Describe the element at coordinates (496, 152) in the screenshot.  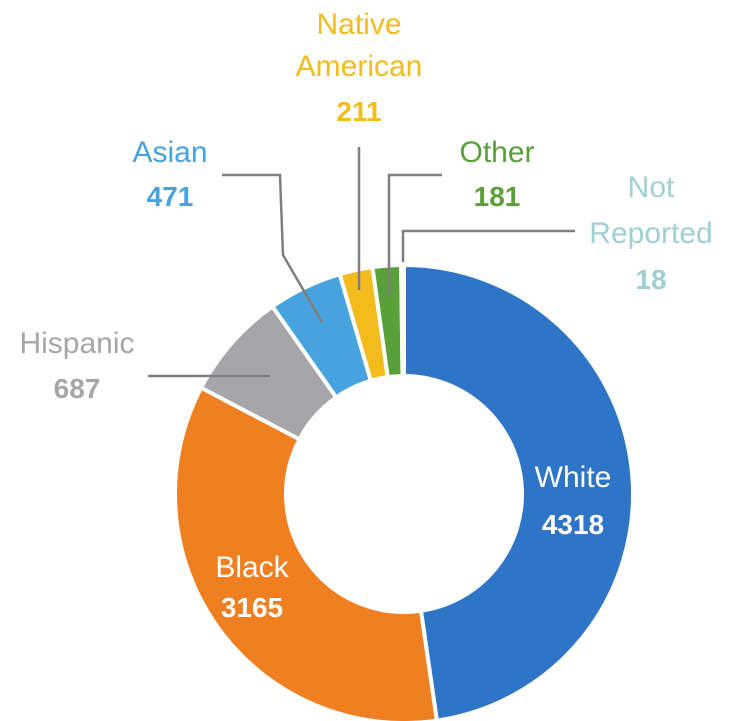
I see `label-name-other: Other` at that location.